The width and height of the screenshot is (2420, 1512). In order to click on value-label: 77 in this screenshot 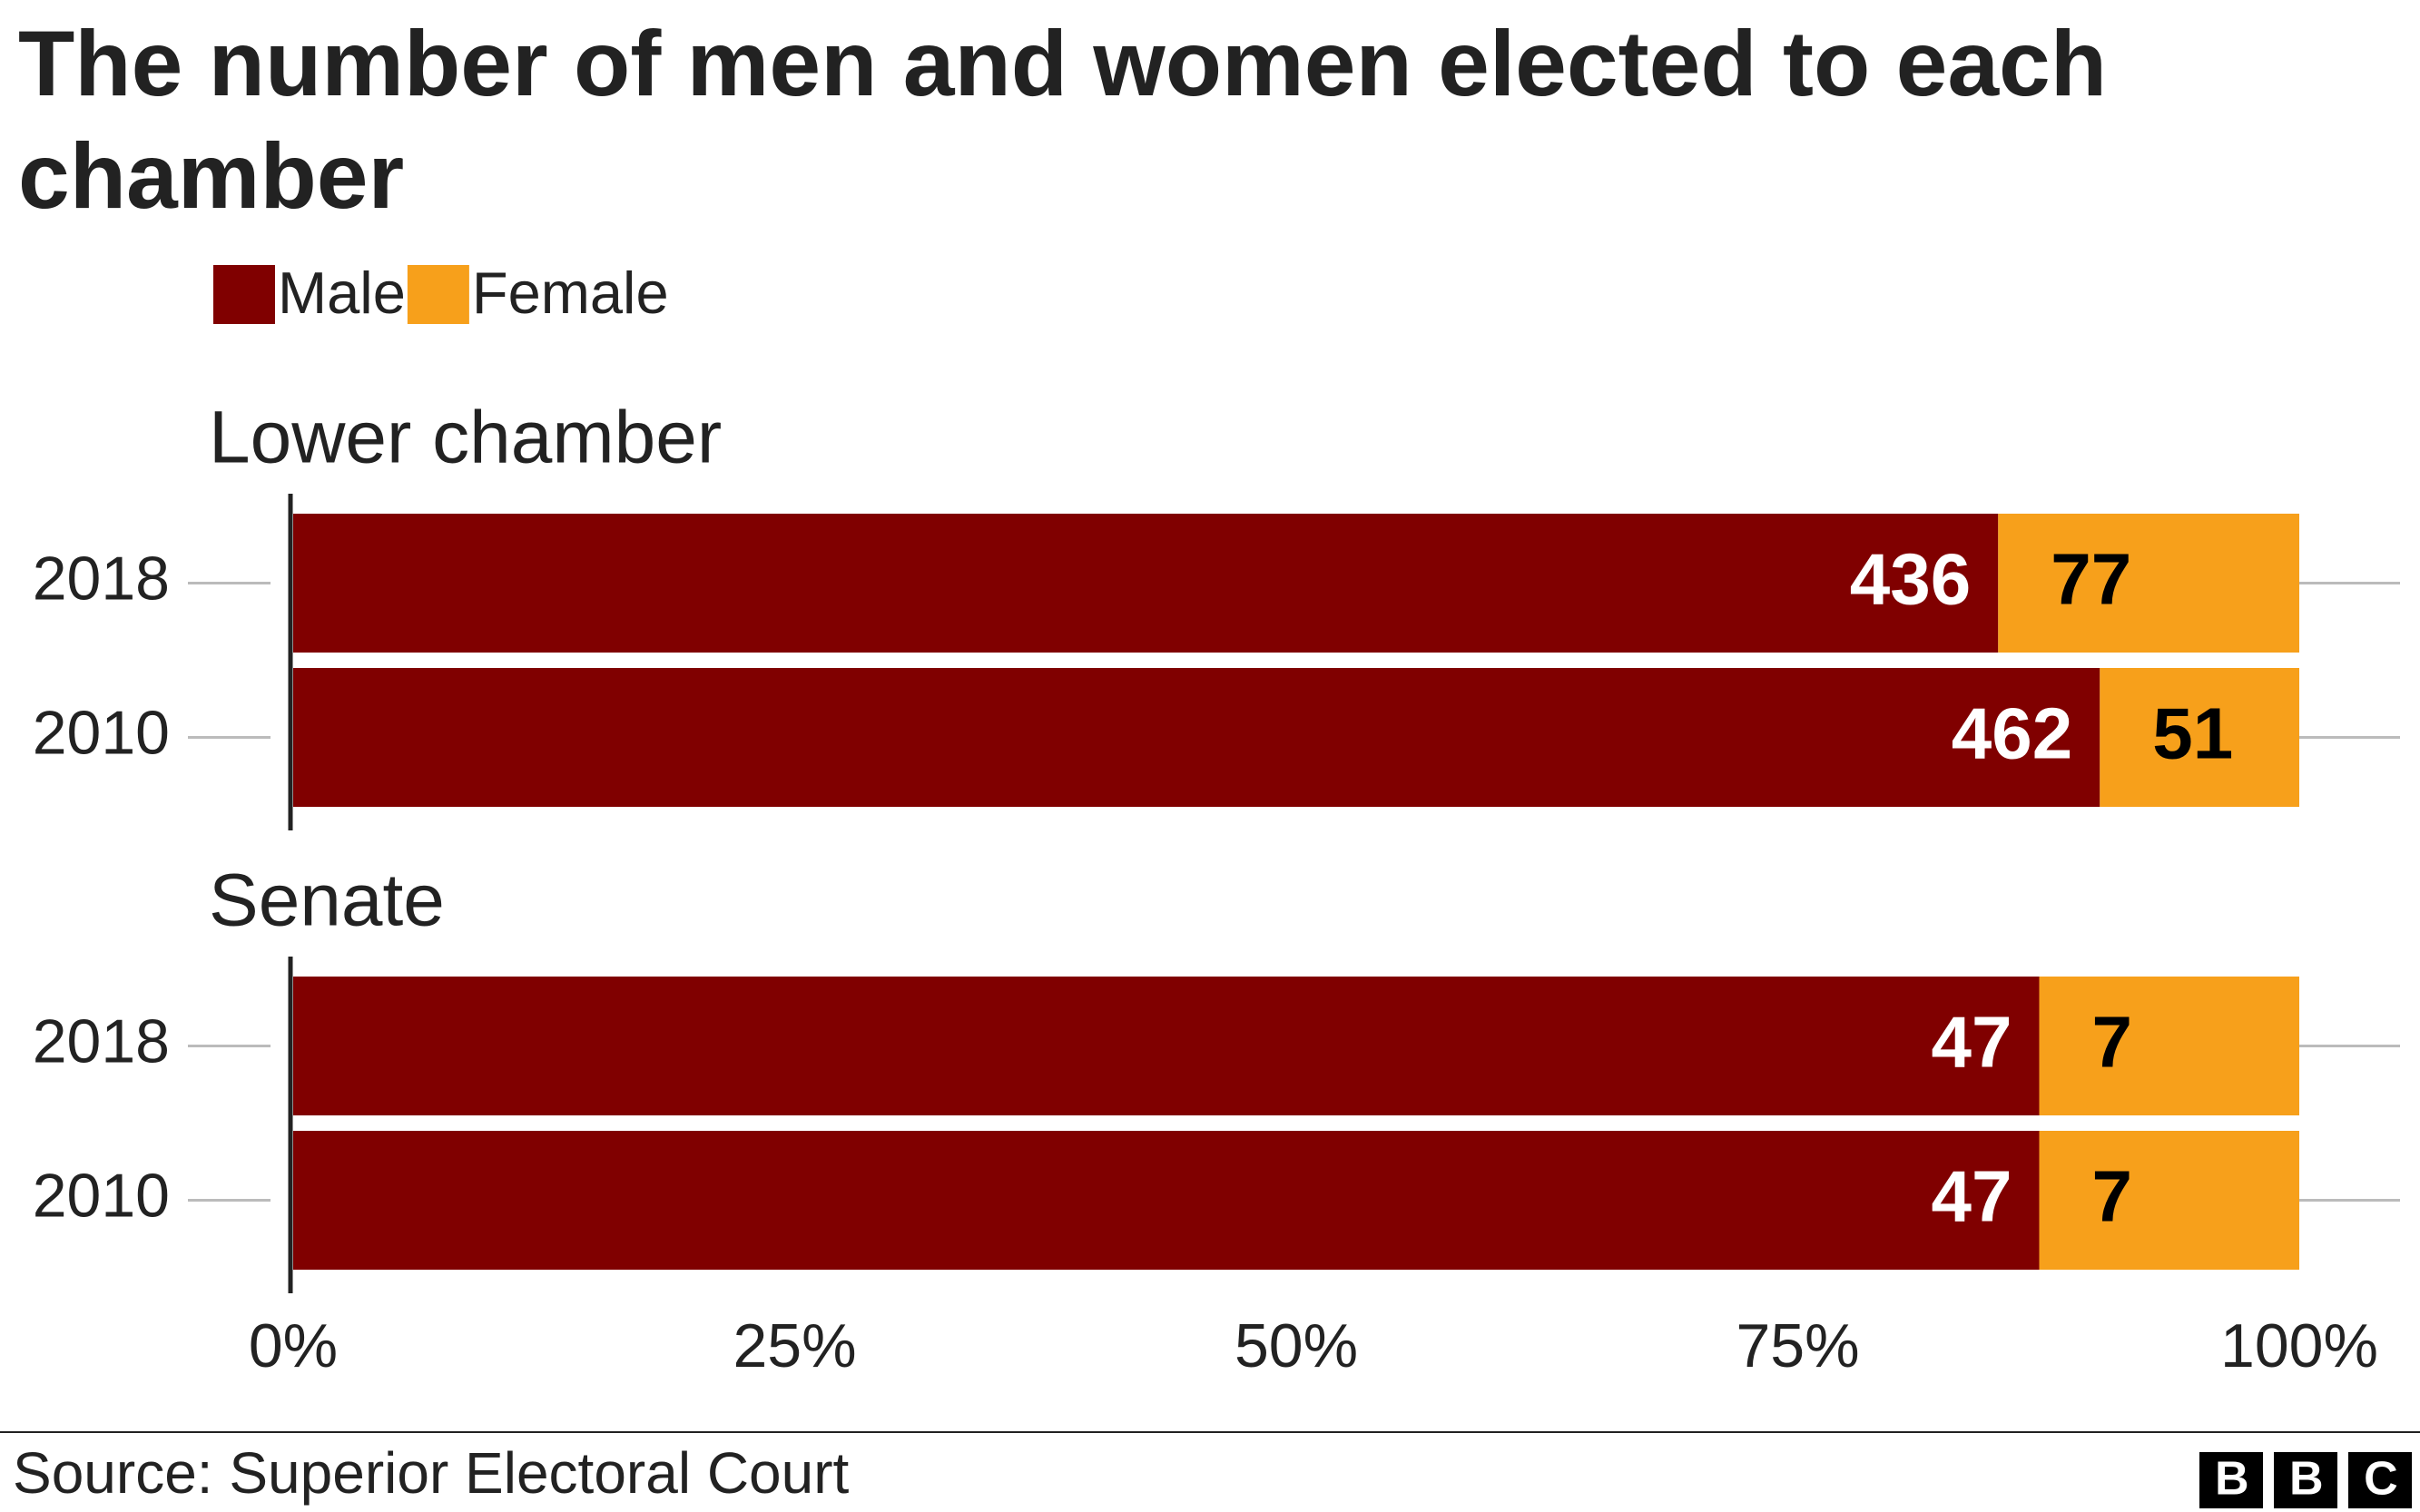, I will do `click(2091, 579)`.